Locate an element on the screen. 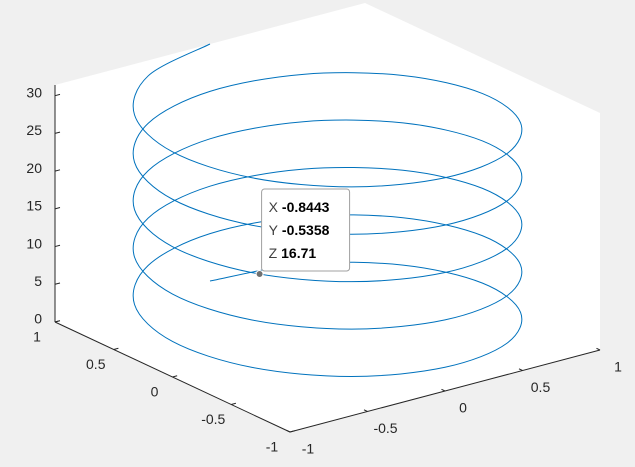  data-tip-row: Z 16.71 is located at coordinates (293, 253).